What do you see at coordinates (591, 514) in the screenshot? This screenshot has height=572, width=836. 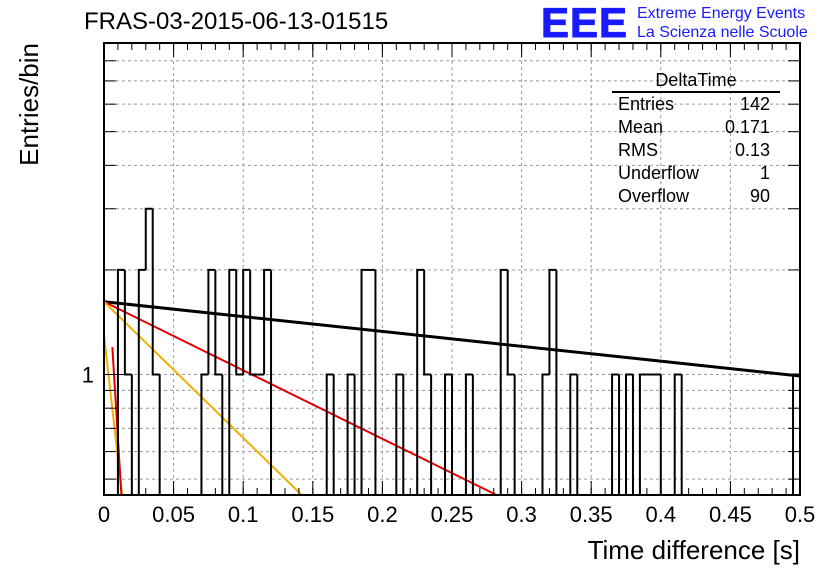 I see `x-tick-label: 0.35` at bounding box center [591, 514].